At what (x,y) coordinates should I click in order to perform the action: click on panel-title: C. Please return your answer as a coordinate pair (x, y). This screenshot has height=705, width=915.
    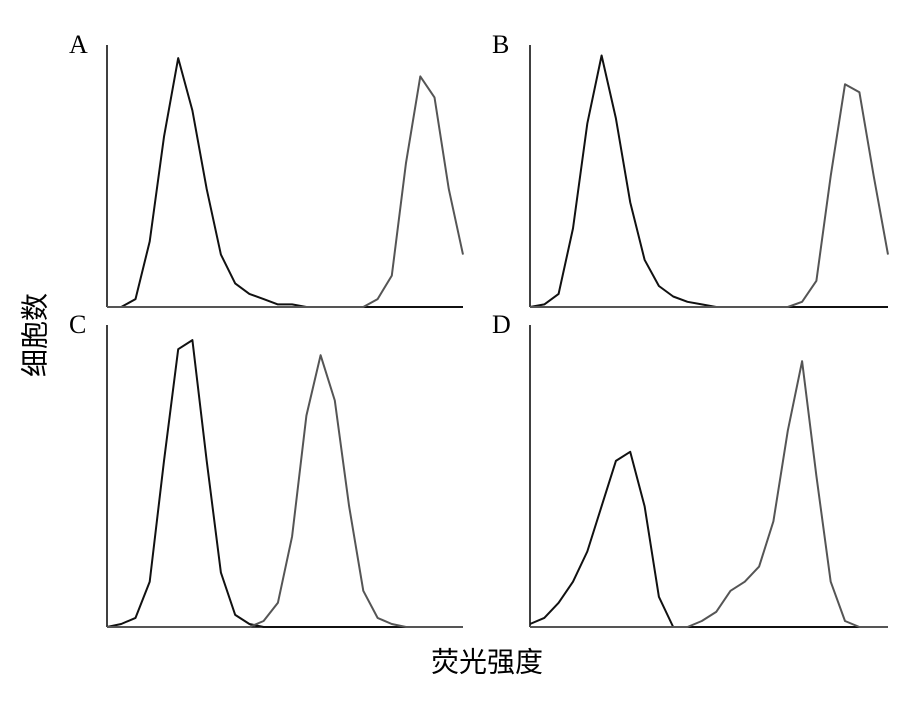
    Looking at the image, I should click on (77, 324).